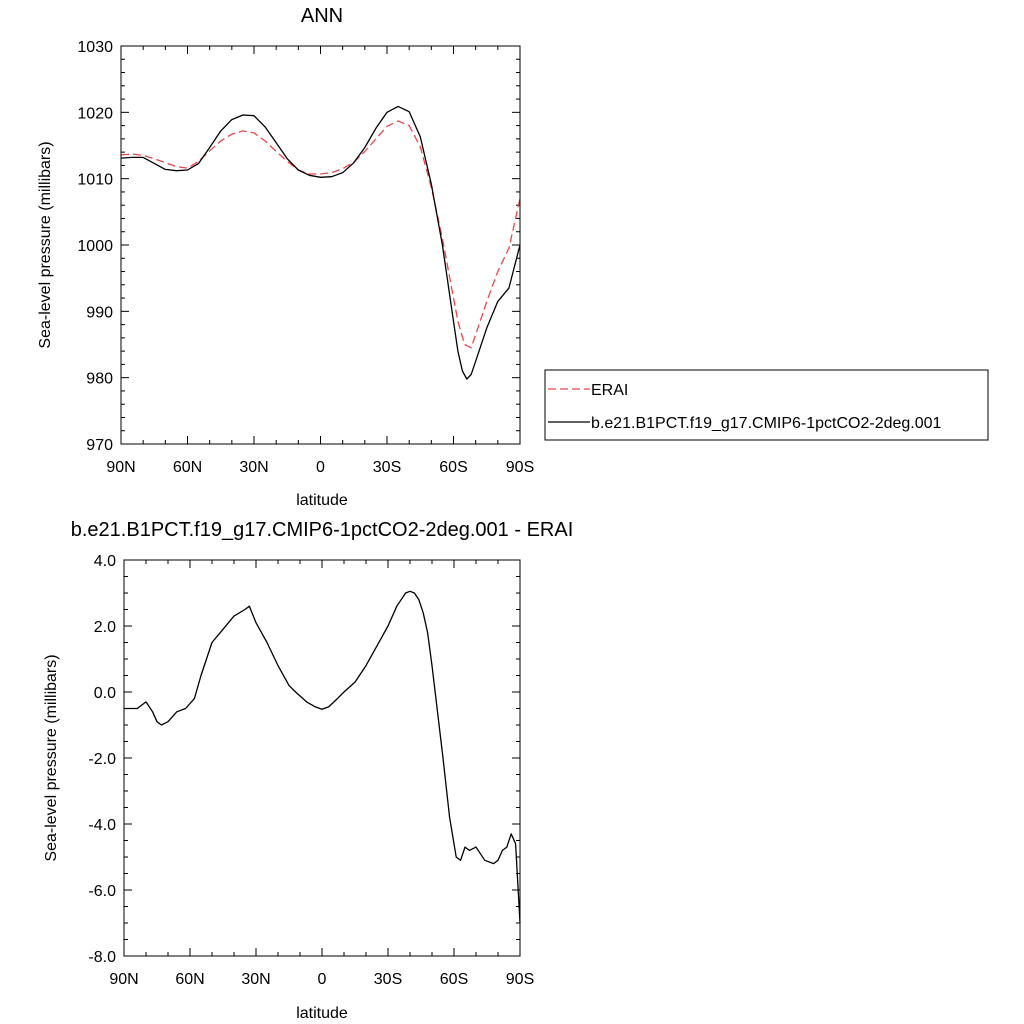  I want to click on y-tick-label: -2.0, so click(102, 759).